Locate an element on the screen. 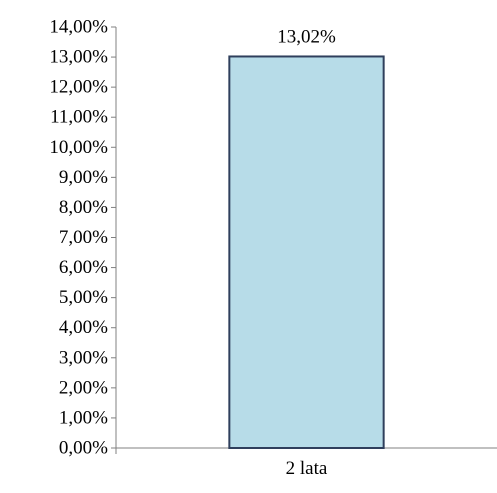  y-tick-label: 13,00% is located at coordinates (78, 57).